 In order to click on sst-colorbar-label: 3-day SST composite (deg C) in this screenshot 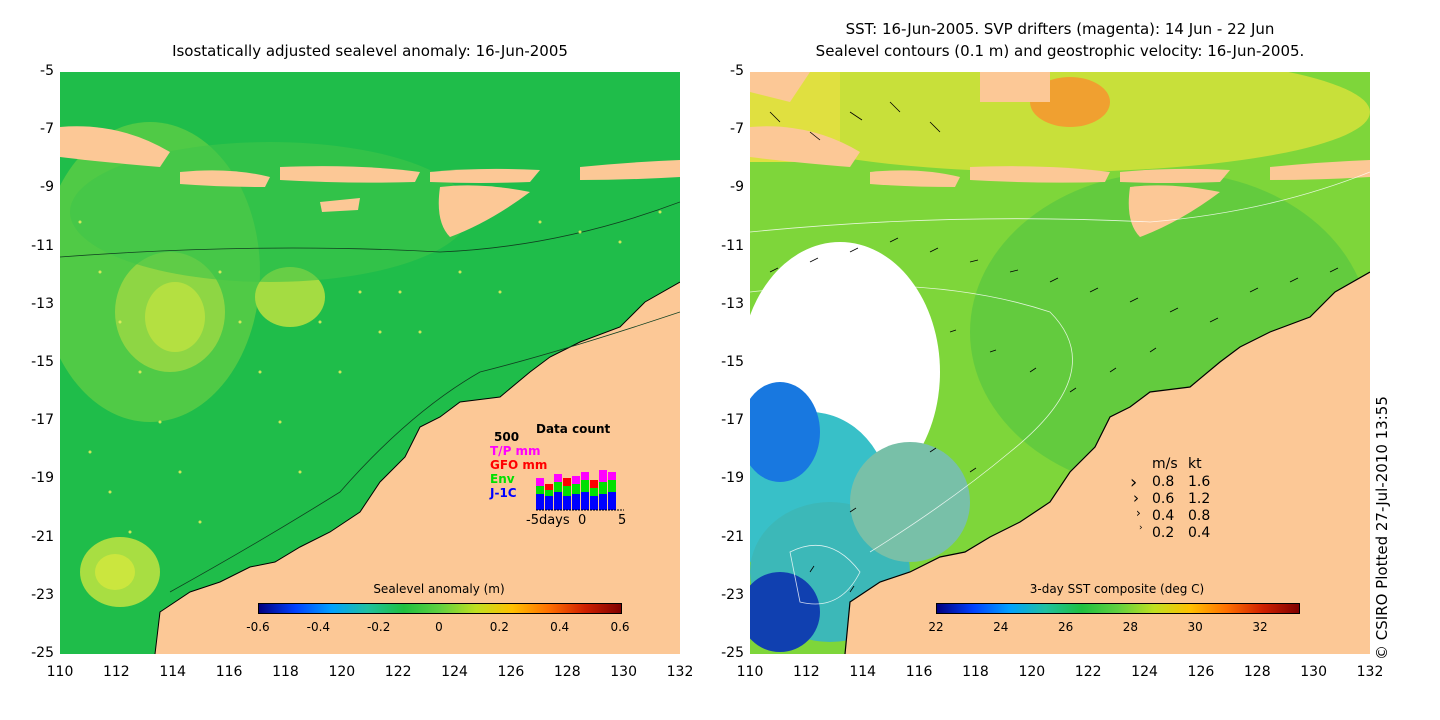, I will do `click(1117, 589)`.